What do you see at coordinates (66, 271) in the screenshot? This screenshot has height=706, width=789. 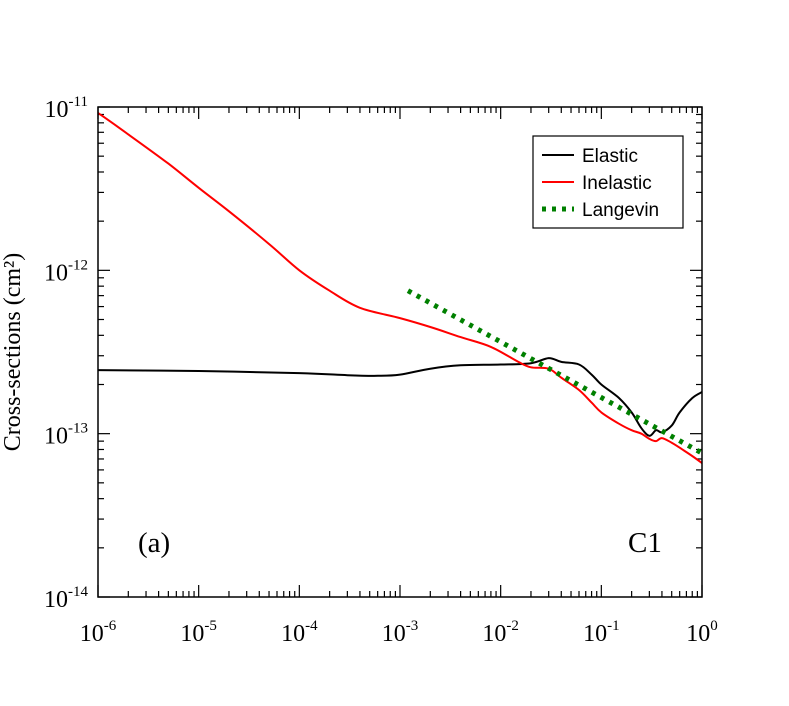 I see `y-tick-label: 10-12` at bounding box center [66, 271].